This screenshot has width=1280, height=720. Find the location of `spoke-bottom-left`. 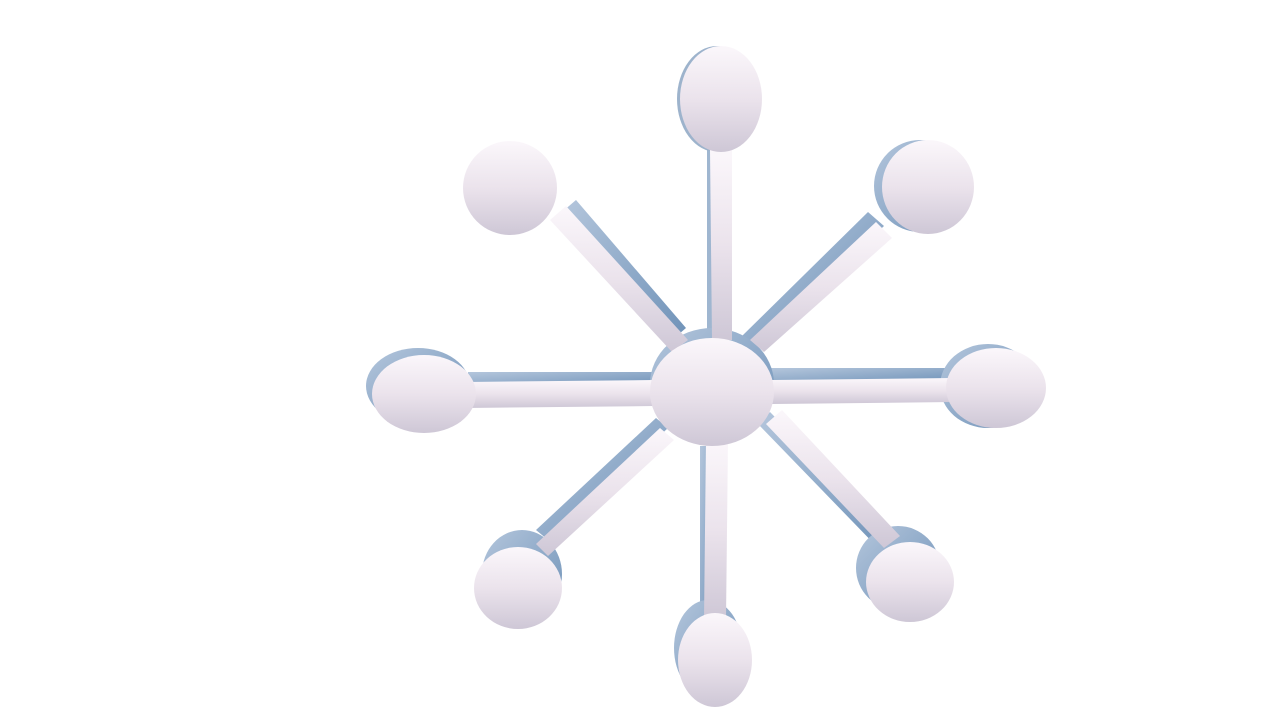

spoke-bottom-left is located at coordinates (605, 492).